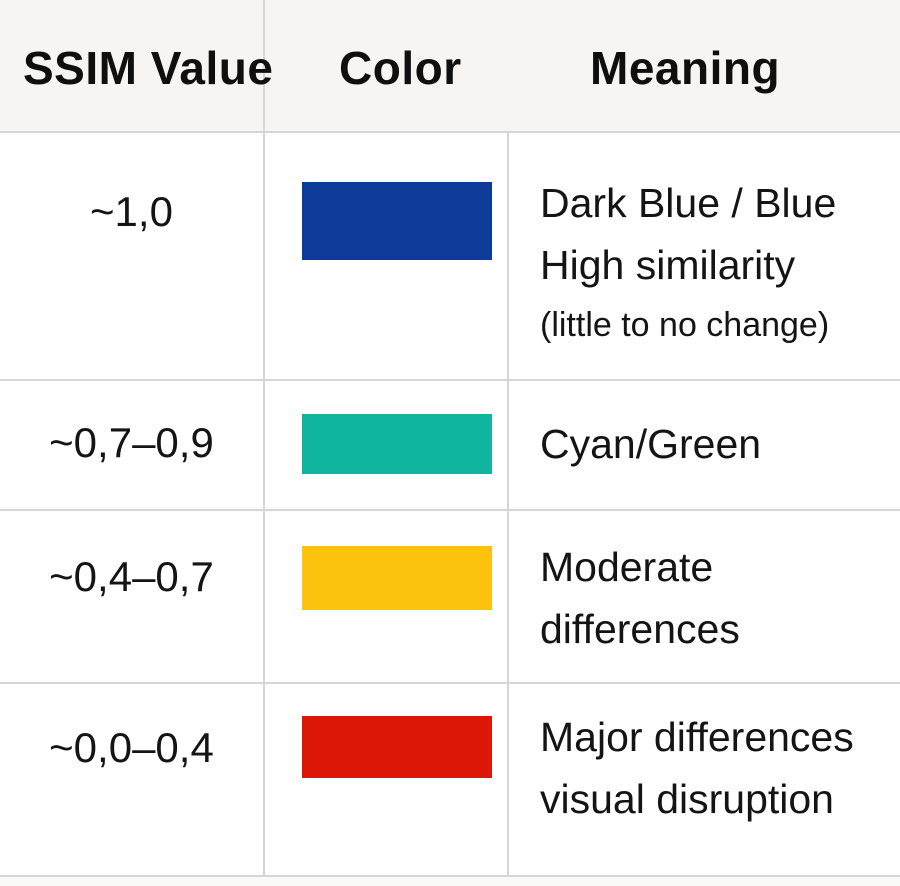 This screenshot has height=886, width=900. I want to click on meaning-note: (little to no change), so click(685, 325).